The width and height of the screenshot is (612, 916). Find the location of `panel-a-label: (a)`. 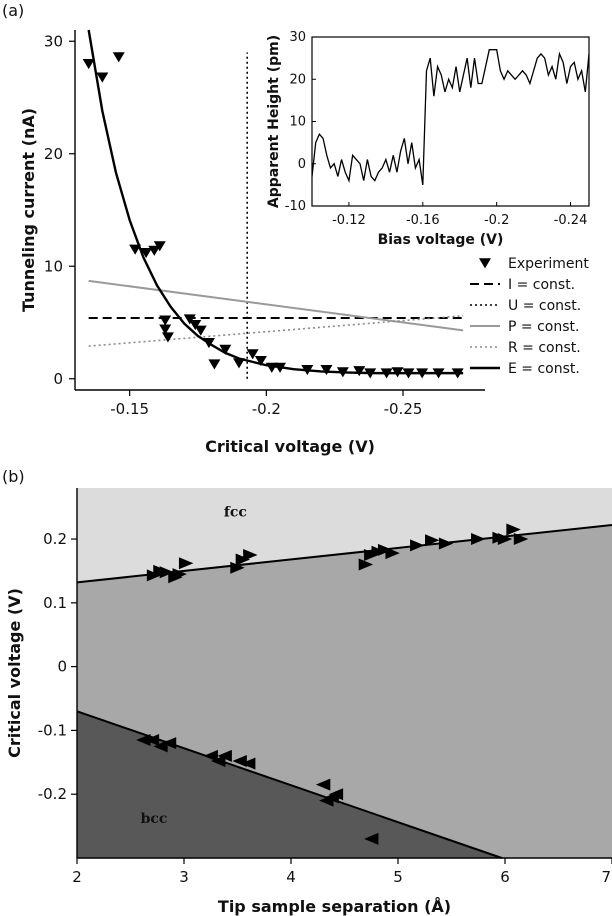

panel-a-label: (a) is located at coordinates (13, 10).